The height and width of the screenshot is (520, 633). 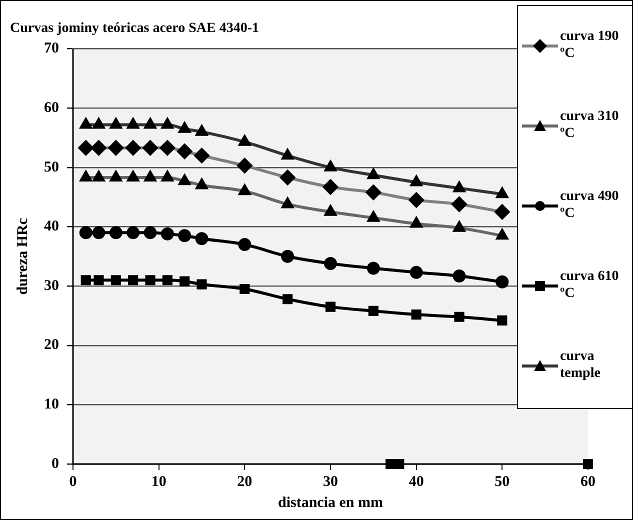 I want to click on y-tick-label: 70, so click(x=51, y=48).